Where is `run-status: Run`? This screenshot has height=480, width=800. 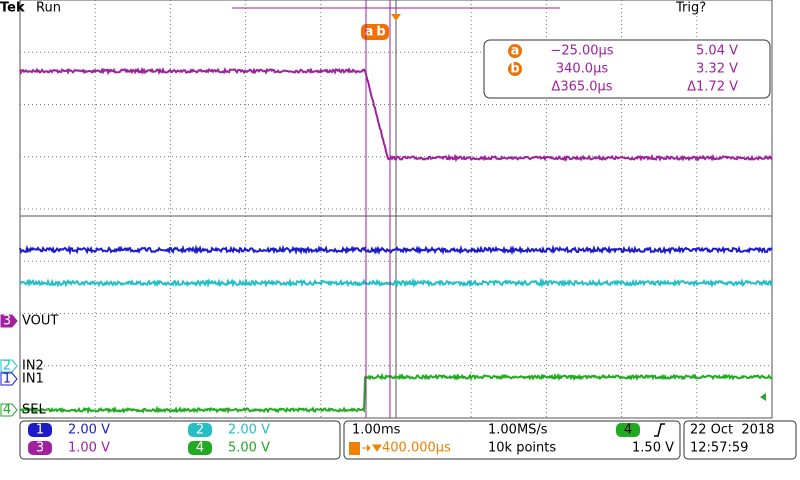
run-status: Run is located at coordinates (48, 8).